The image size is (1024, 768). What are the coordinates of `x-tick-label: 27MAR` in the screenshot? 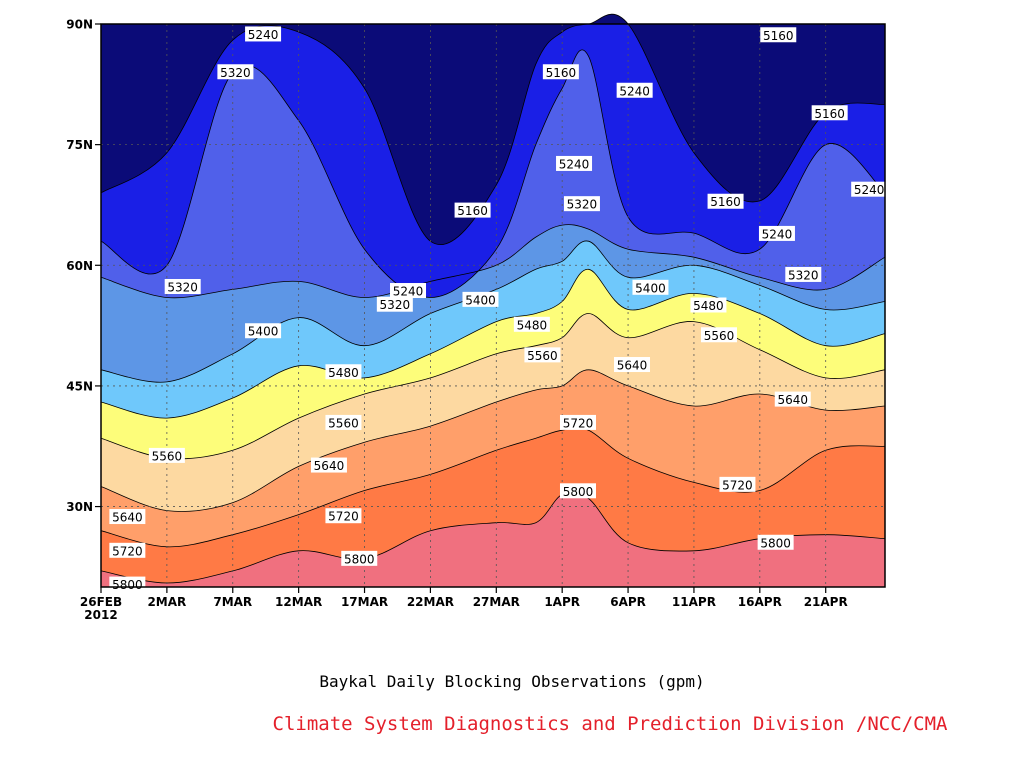 It's located at (496, 602).